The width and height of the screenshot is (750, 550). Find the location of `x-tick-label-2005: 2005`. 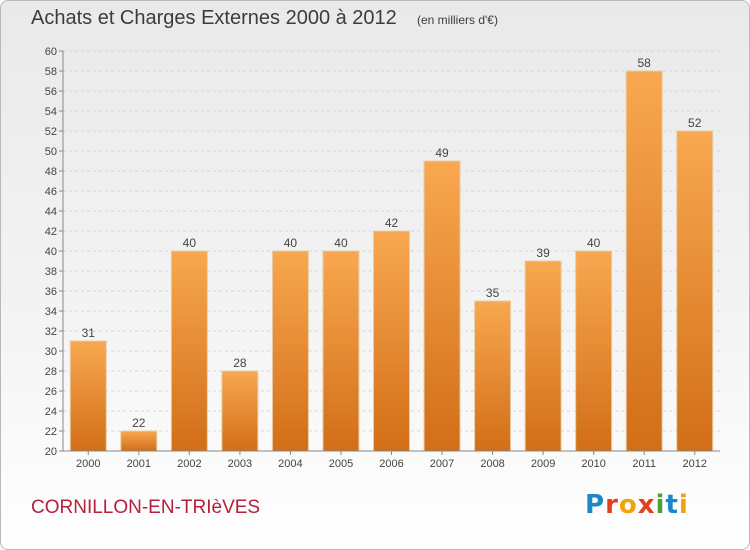

x-tick-label-2005: 2005 is located at coordinates (341, 464).